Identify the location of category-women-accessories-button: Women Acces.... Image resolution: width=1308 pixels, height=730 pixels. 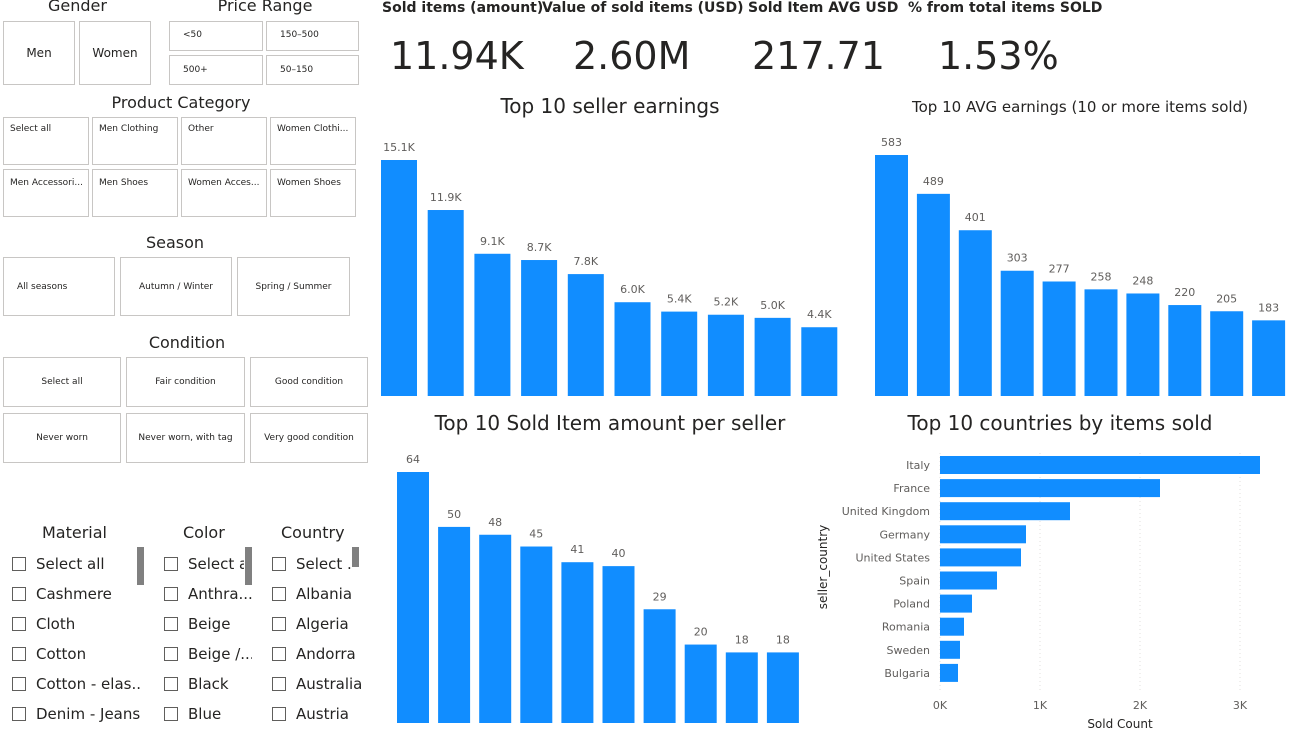
(224, 193).